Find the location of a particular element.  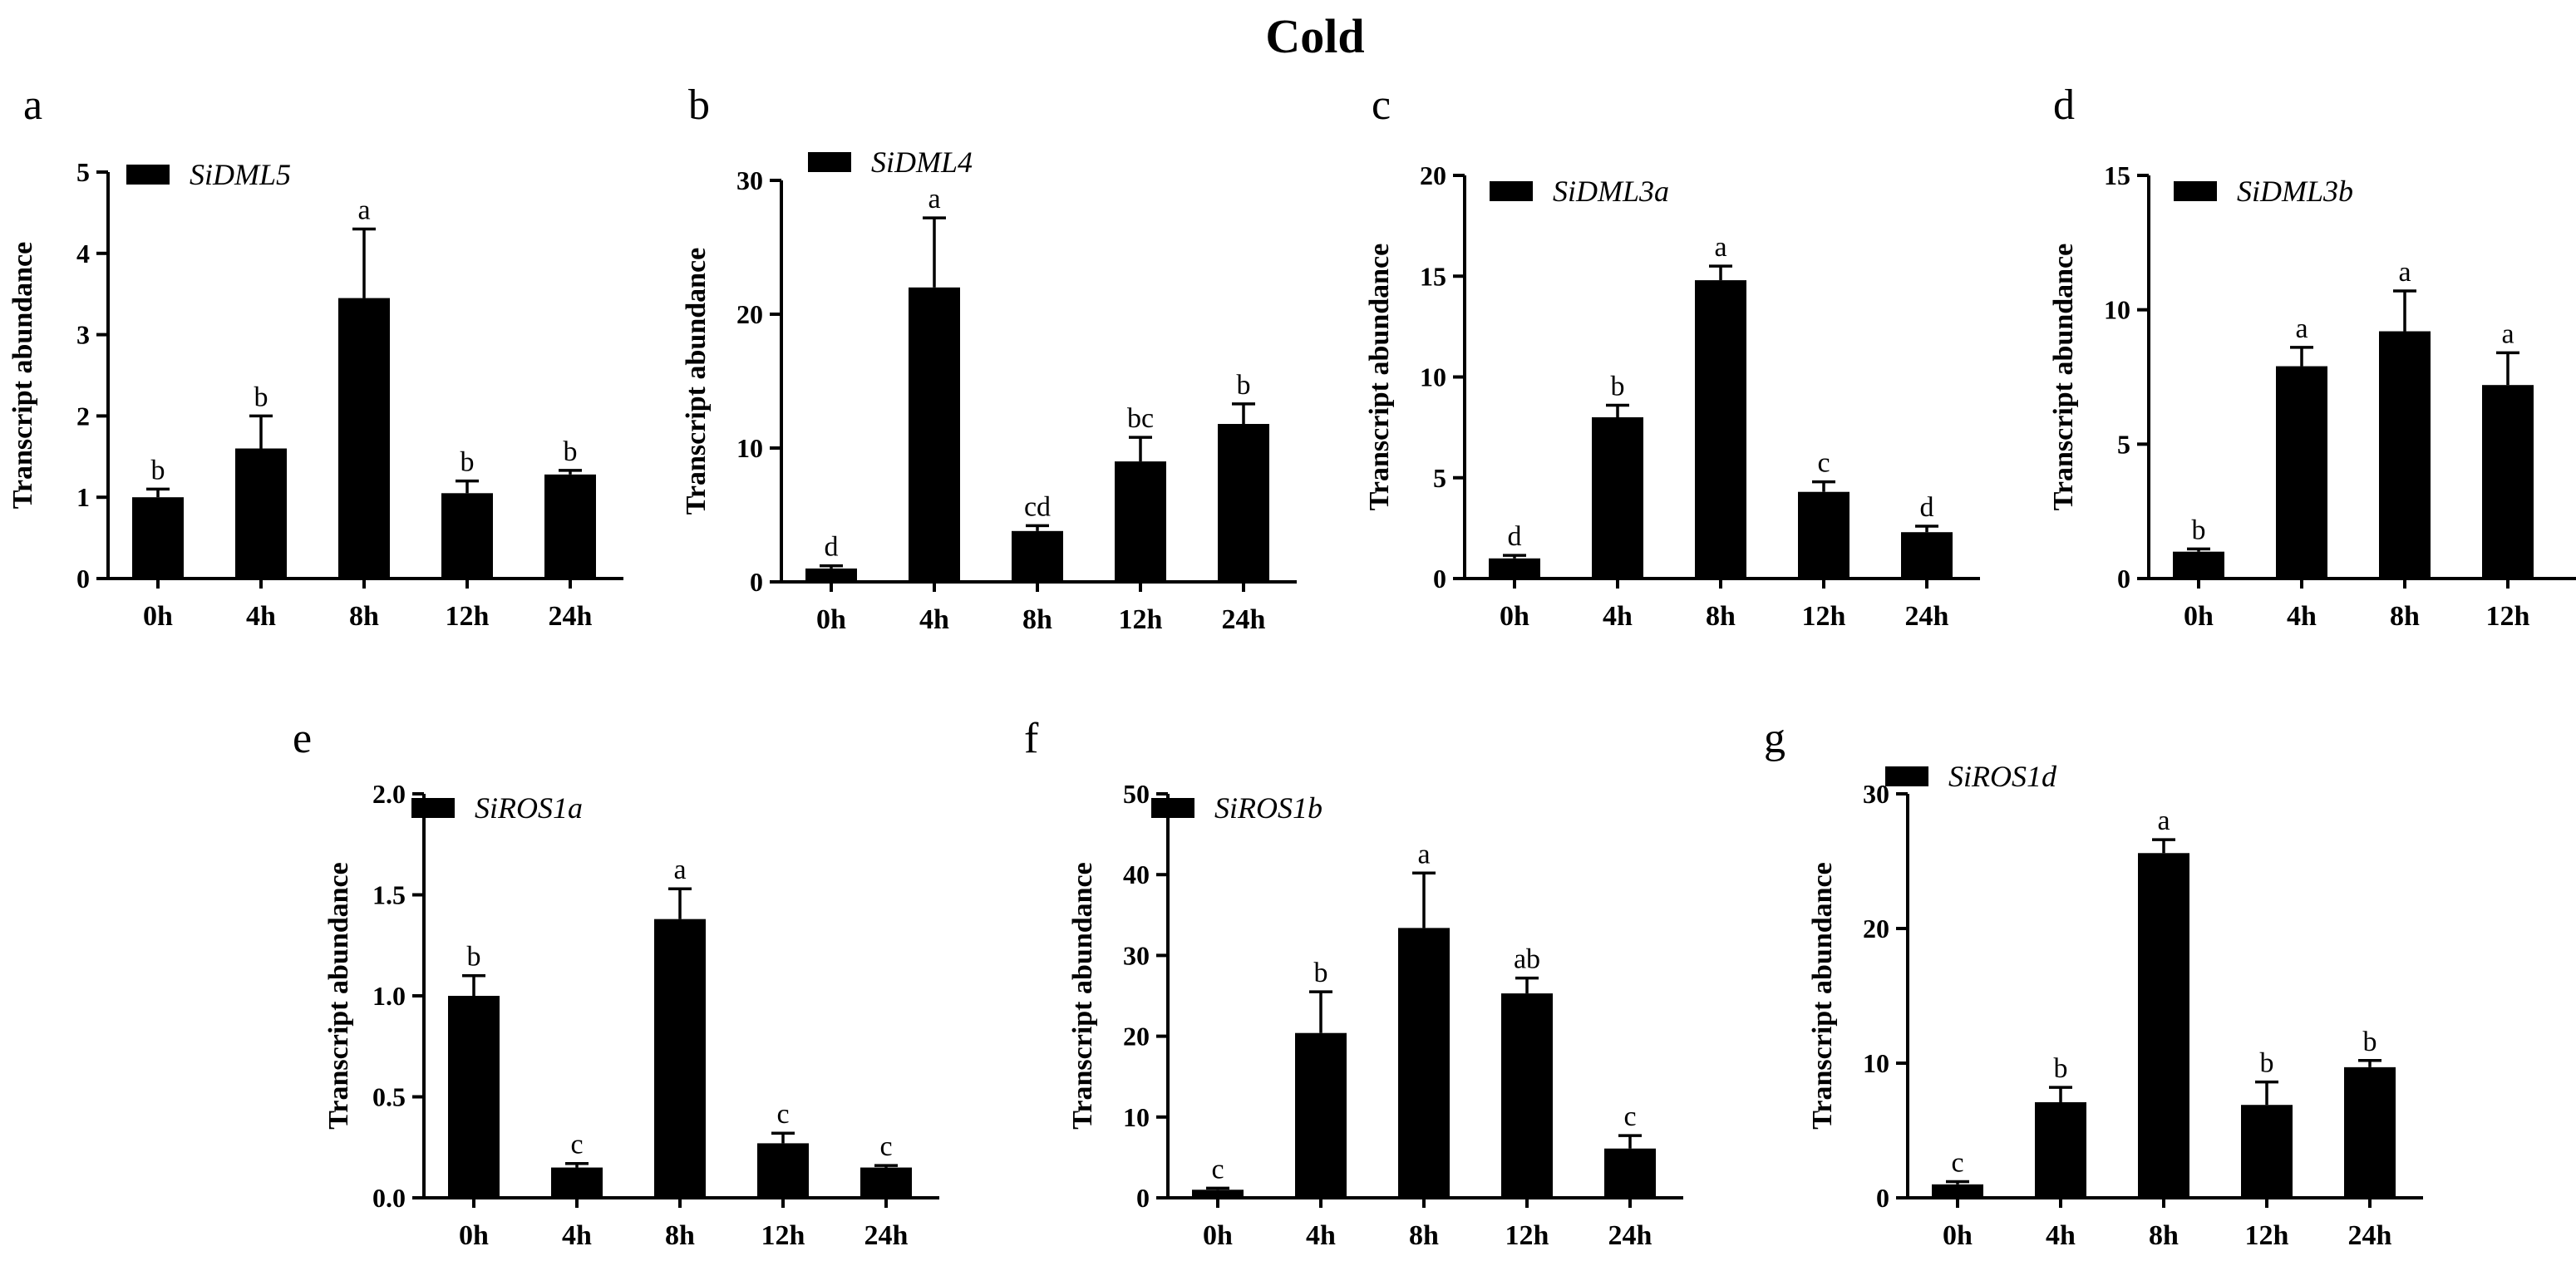

panel-f-xtick-label: 12h is located at coordinates (1527, 1235).